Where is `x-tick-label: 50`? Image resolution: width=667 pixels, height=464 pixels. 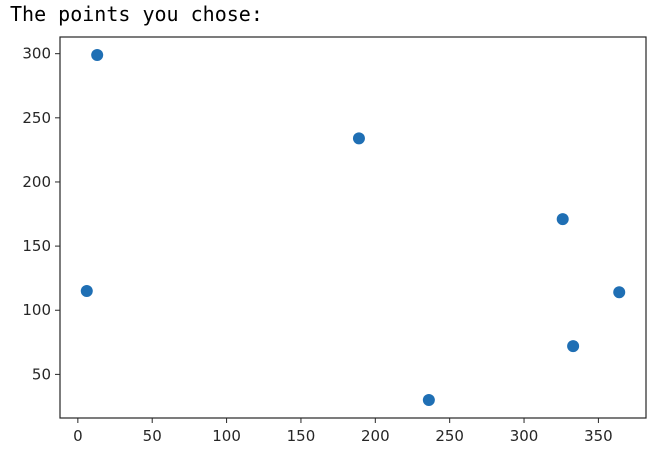
x-tick-label: 50 is located at coordinates (152, 436).